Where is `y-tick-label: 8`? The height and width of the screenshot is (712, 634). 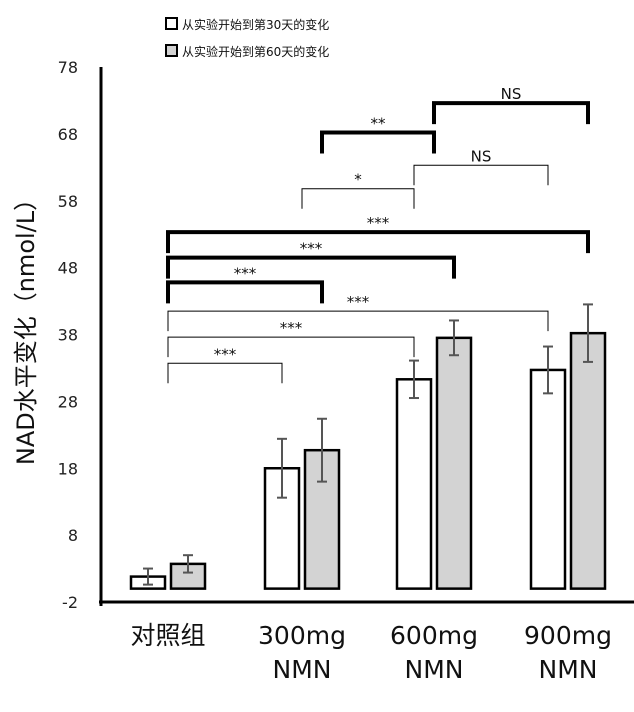 y-tick-label: 8 is located at coordinates (73, 535).